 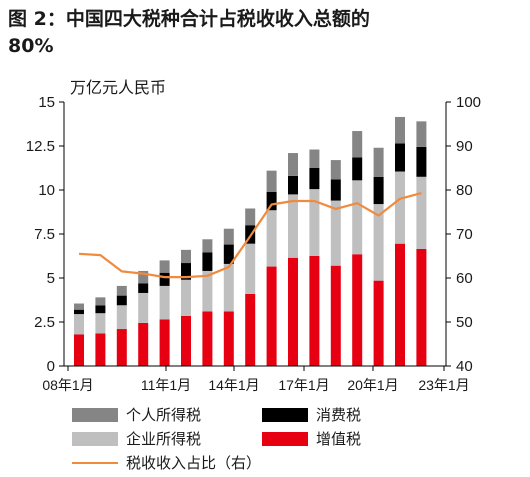 I want to click on x-tick-label: 14年1月, so click(x=233, y=385).